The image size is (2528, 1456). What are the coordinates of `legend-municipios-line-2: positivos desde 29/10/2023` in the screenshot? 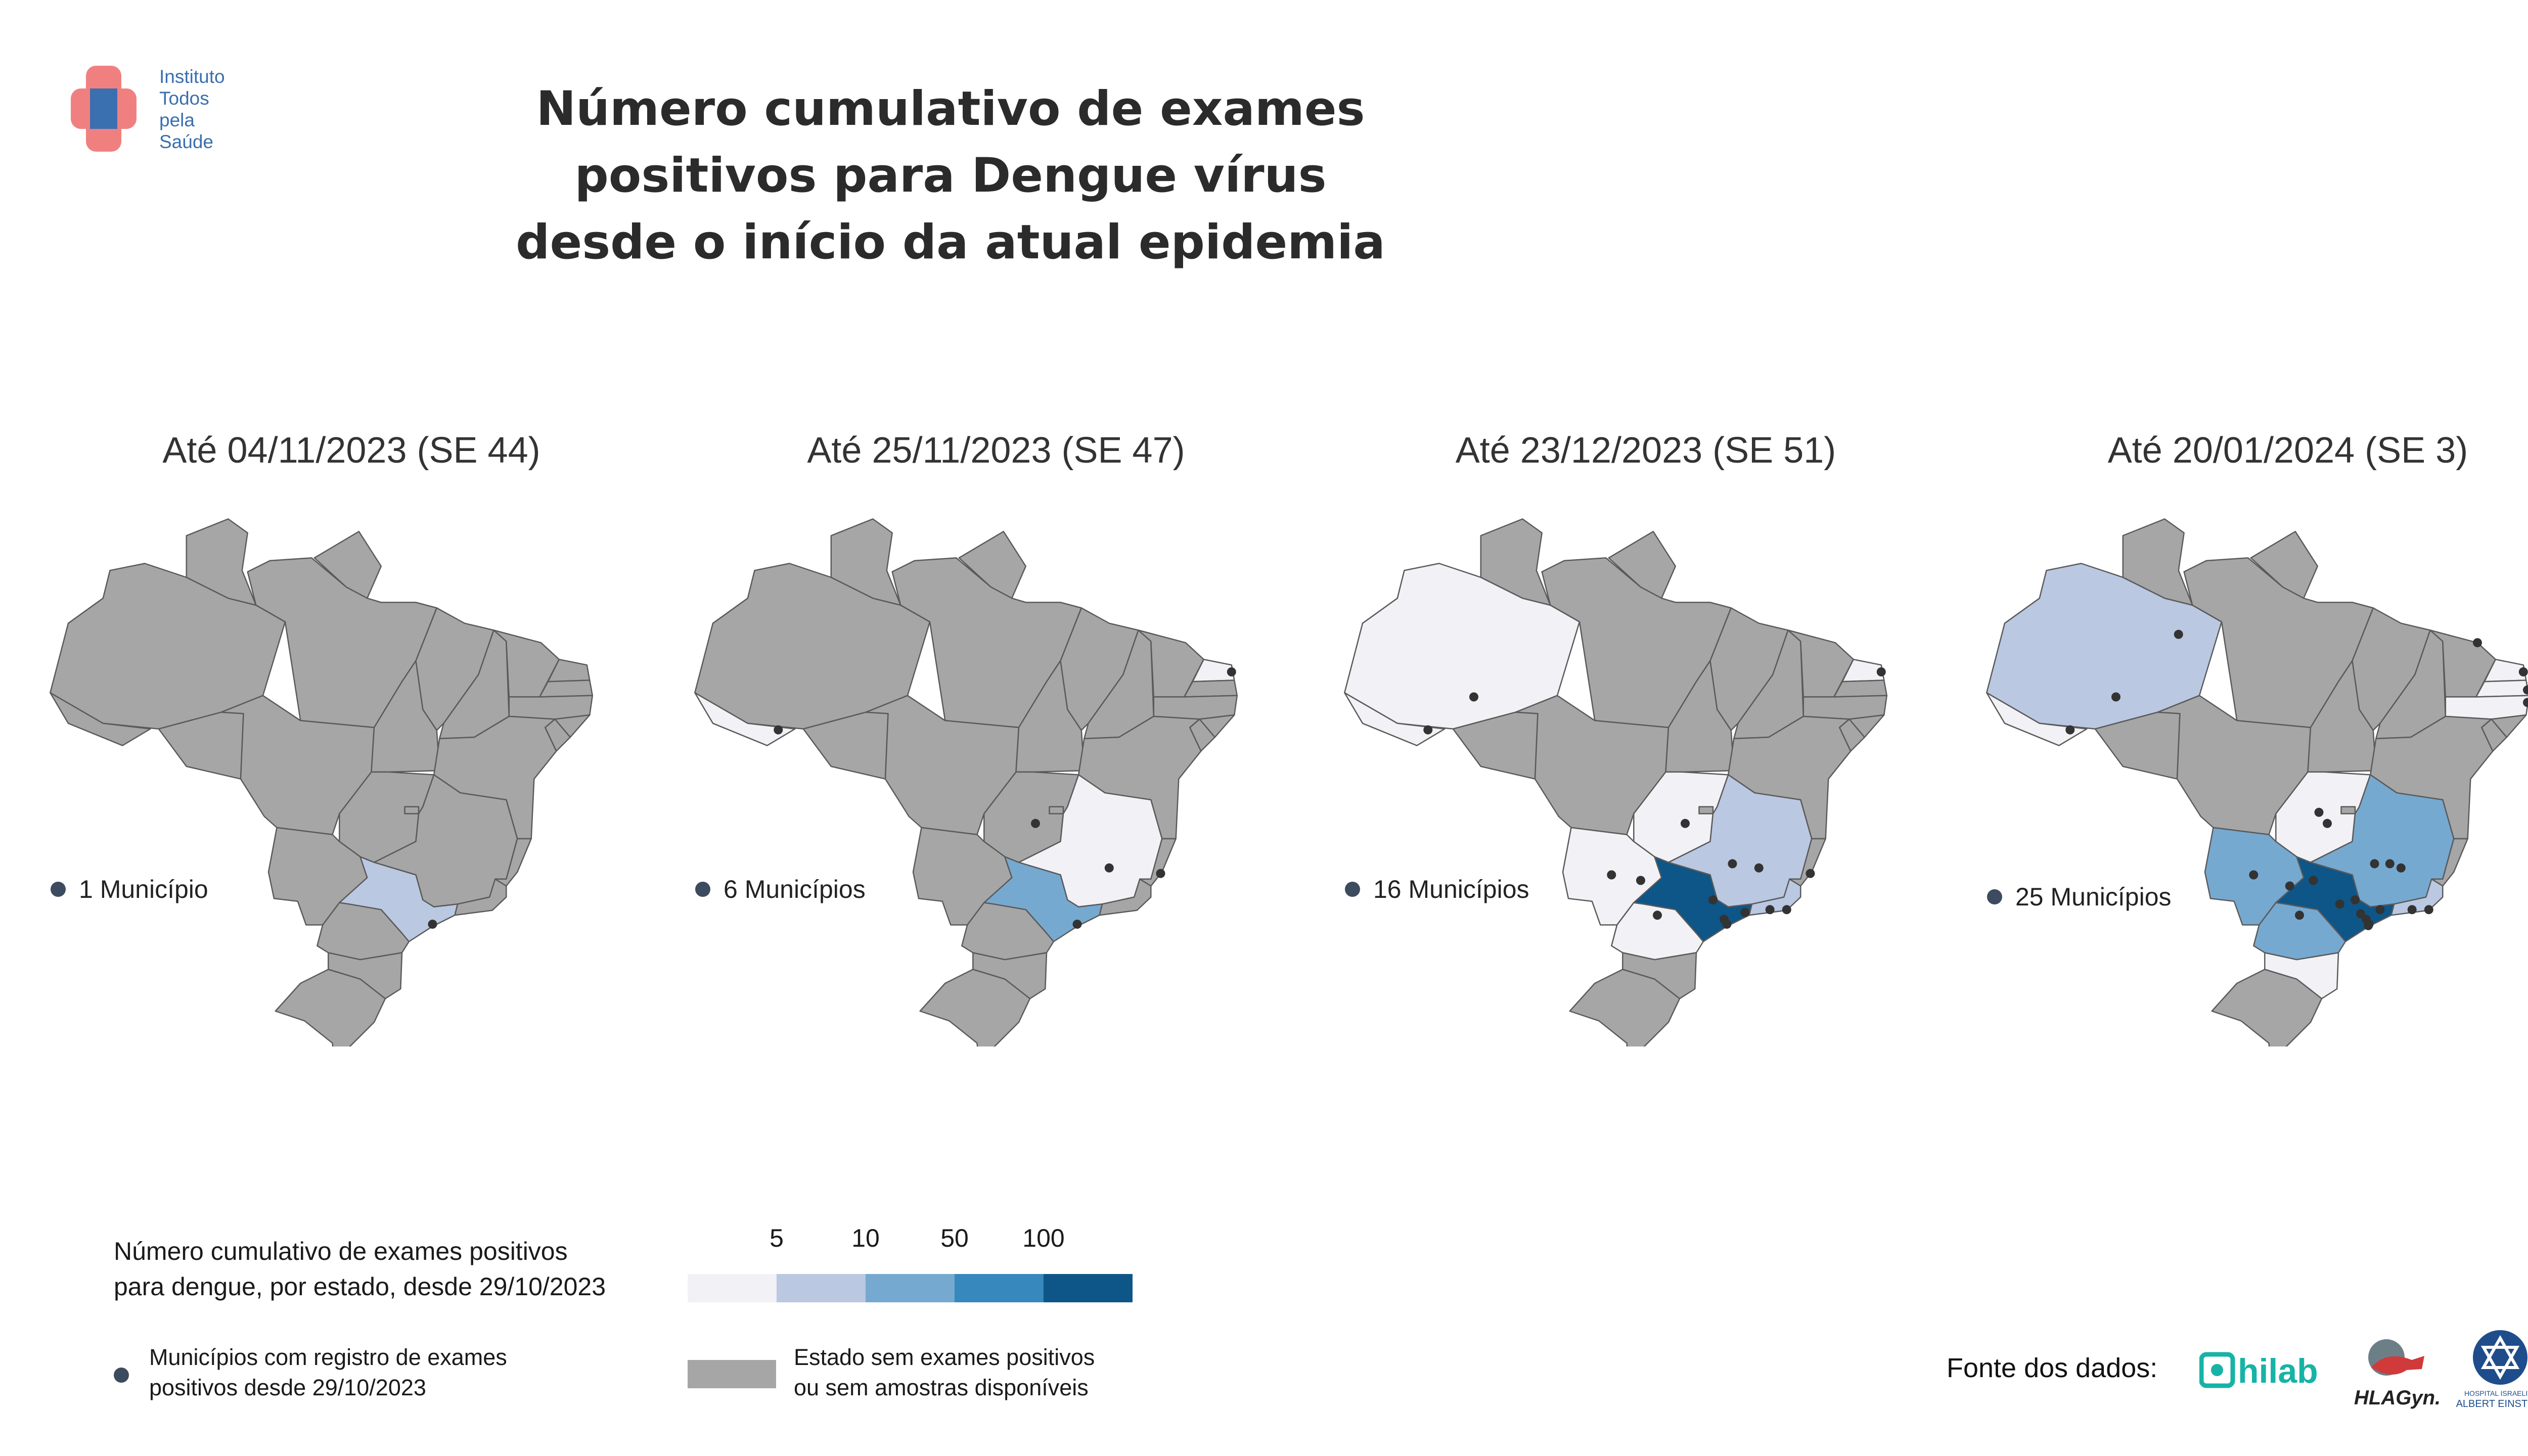 It's located at (287, 1387).